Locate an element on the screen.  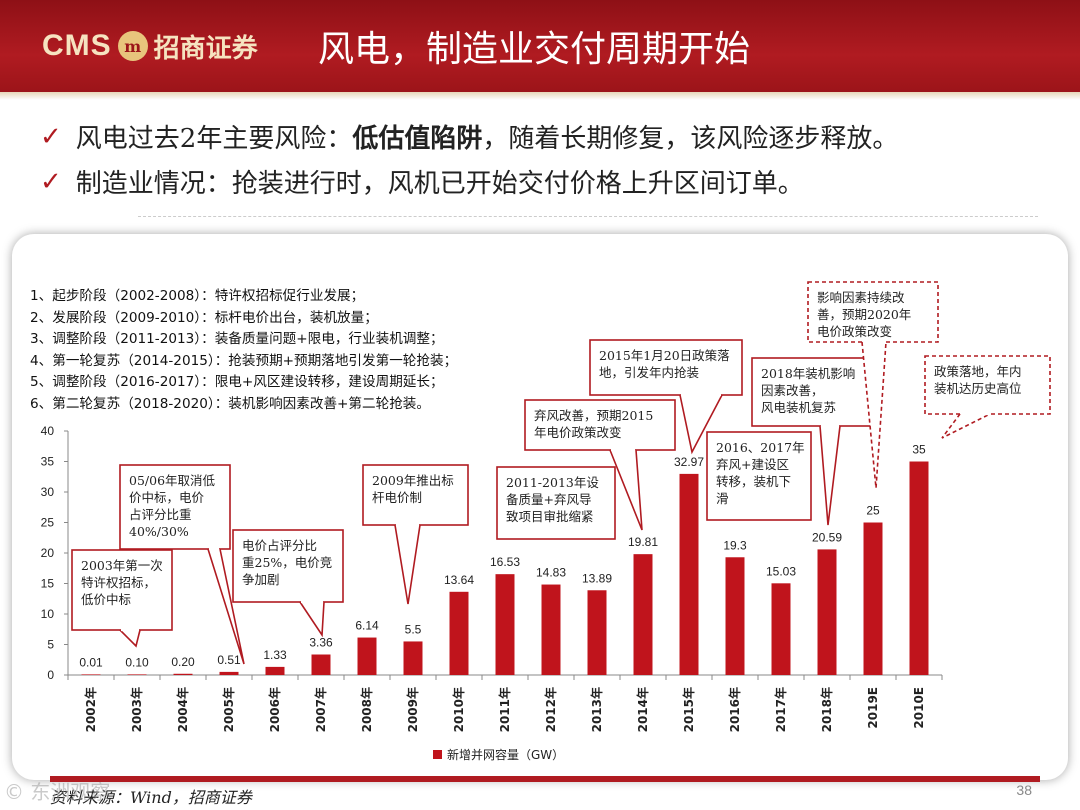
y-tick-label: 15 is located at coordinates (48, 584).